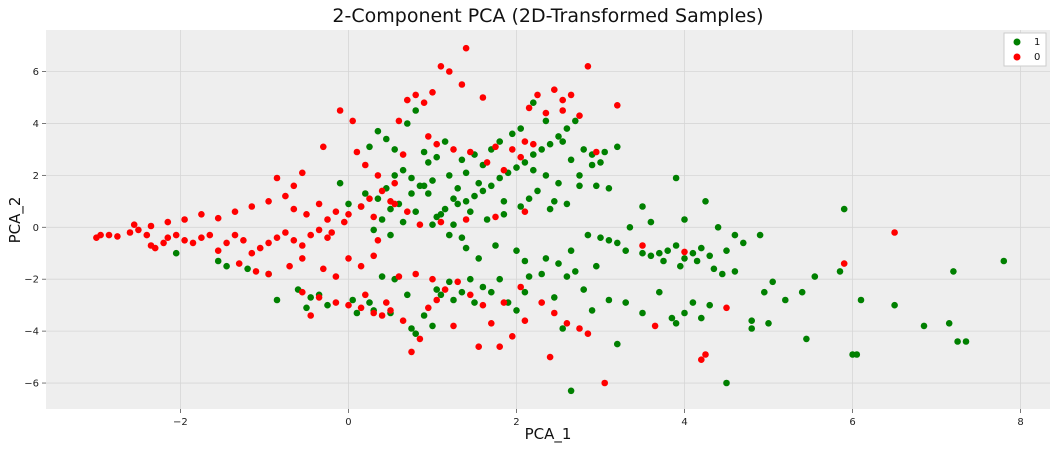 Image resolution: width=1057 pixels, height=449 pixels. What do you see at coordinates (31, 332) in the screenshot?
I see `y-tick-label: −4` at bounding box center [31, 332].